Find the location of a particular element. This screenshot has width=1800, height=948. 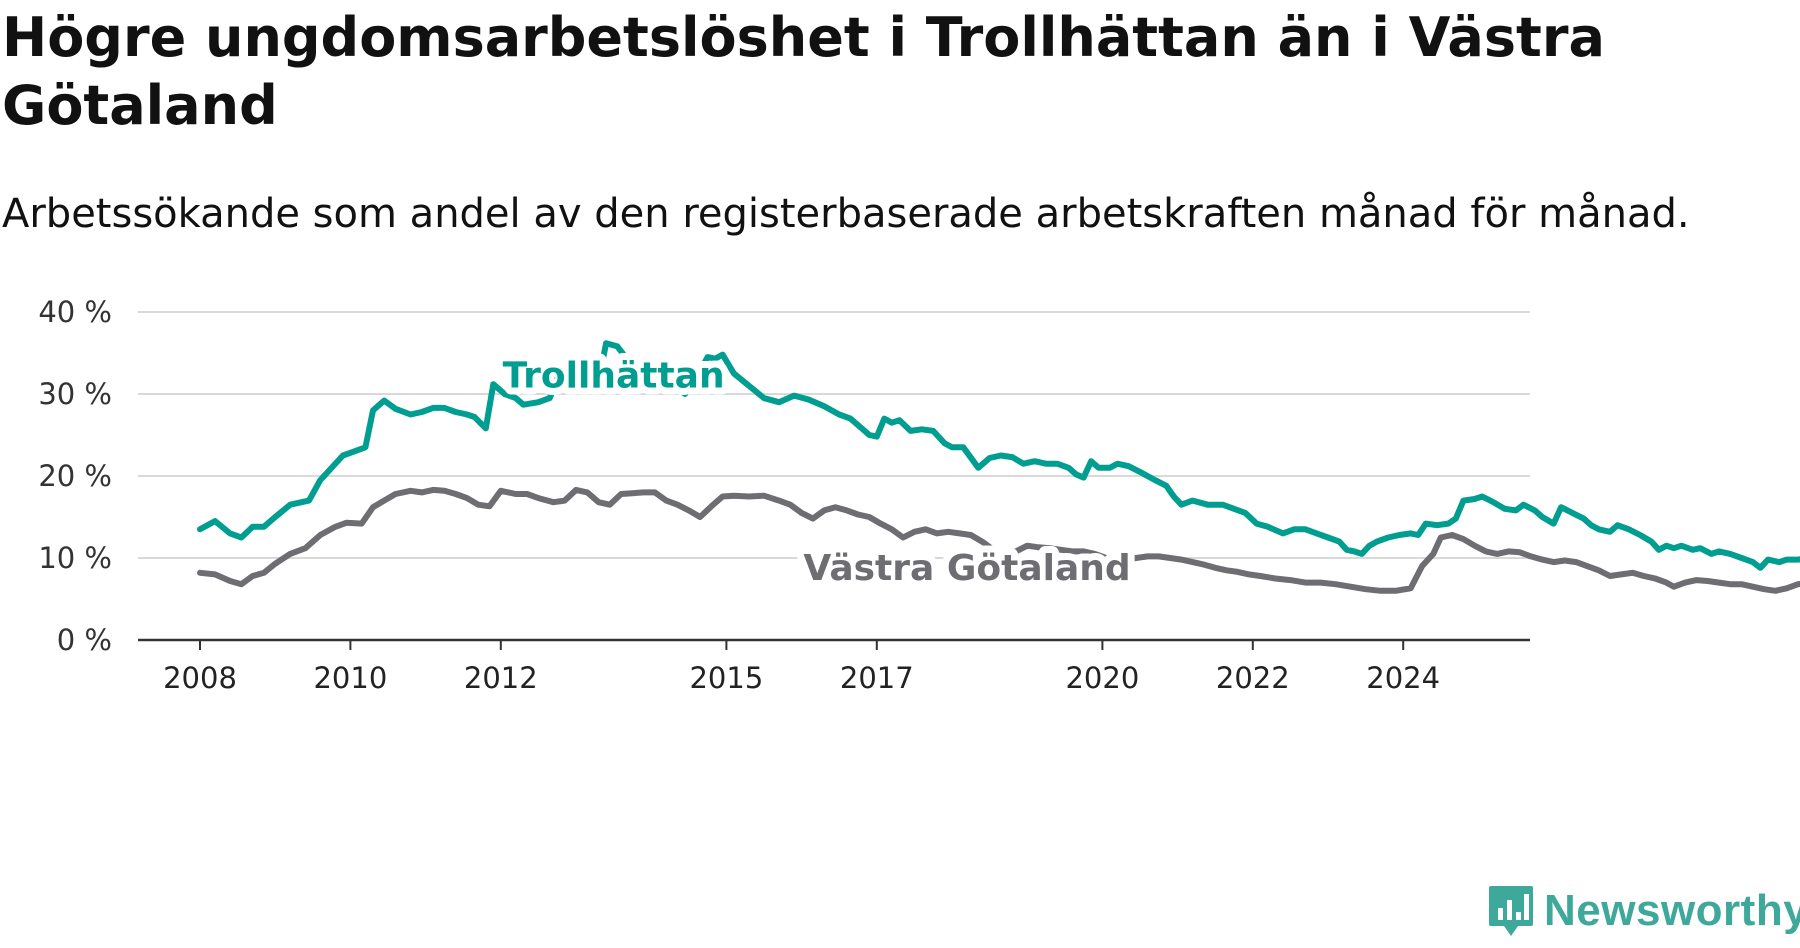

x-tick-label: 2008 is located at coordinates (200, 678).